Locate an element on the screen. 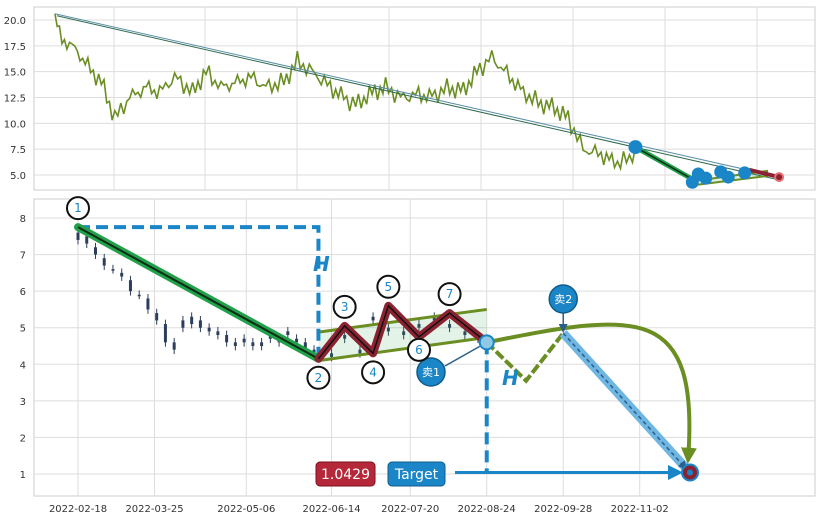  target-value-text: 1.0429 is located at coordinates (345, 475).